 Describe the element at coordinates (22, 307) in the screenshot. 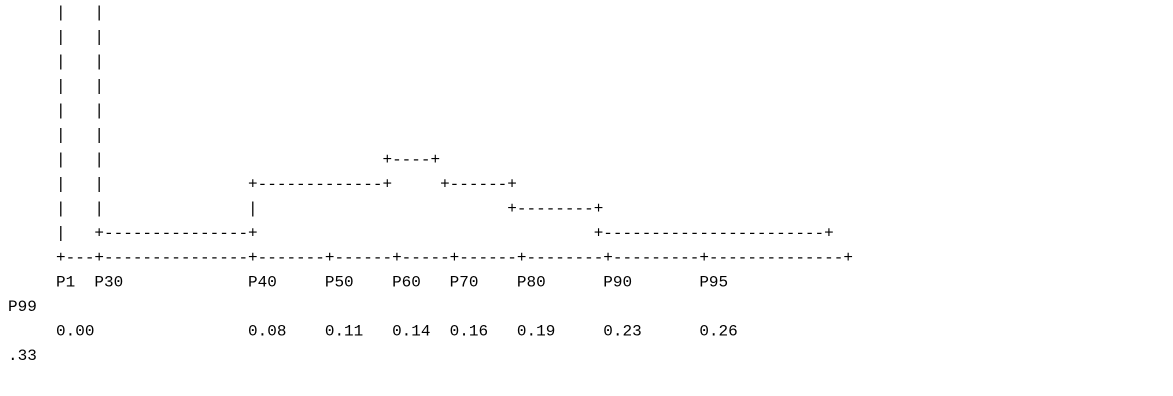

I see `ascii-line-12: P99` at that location.